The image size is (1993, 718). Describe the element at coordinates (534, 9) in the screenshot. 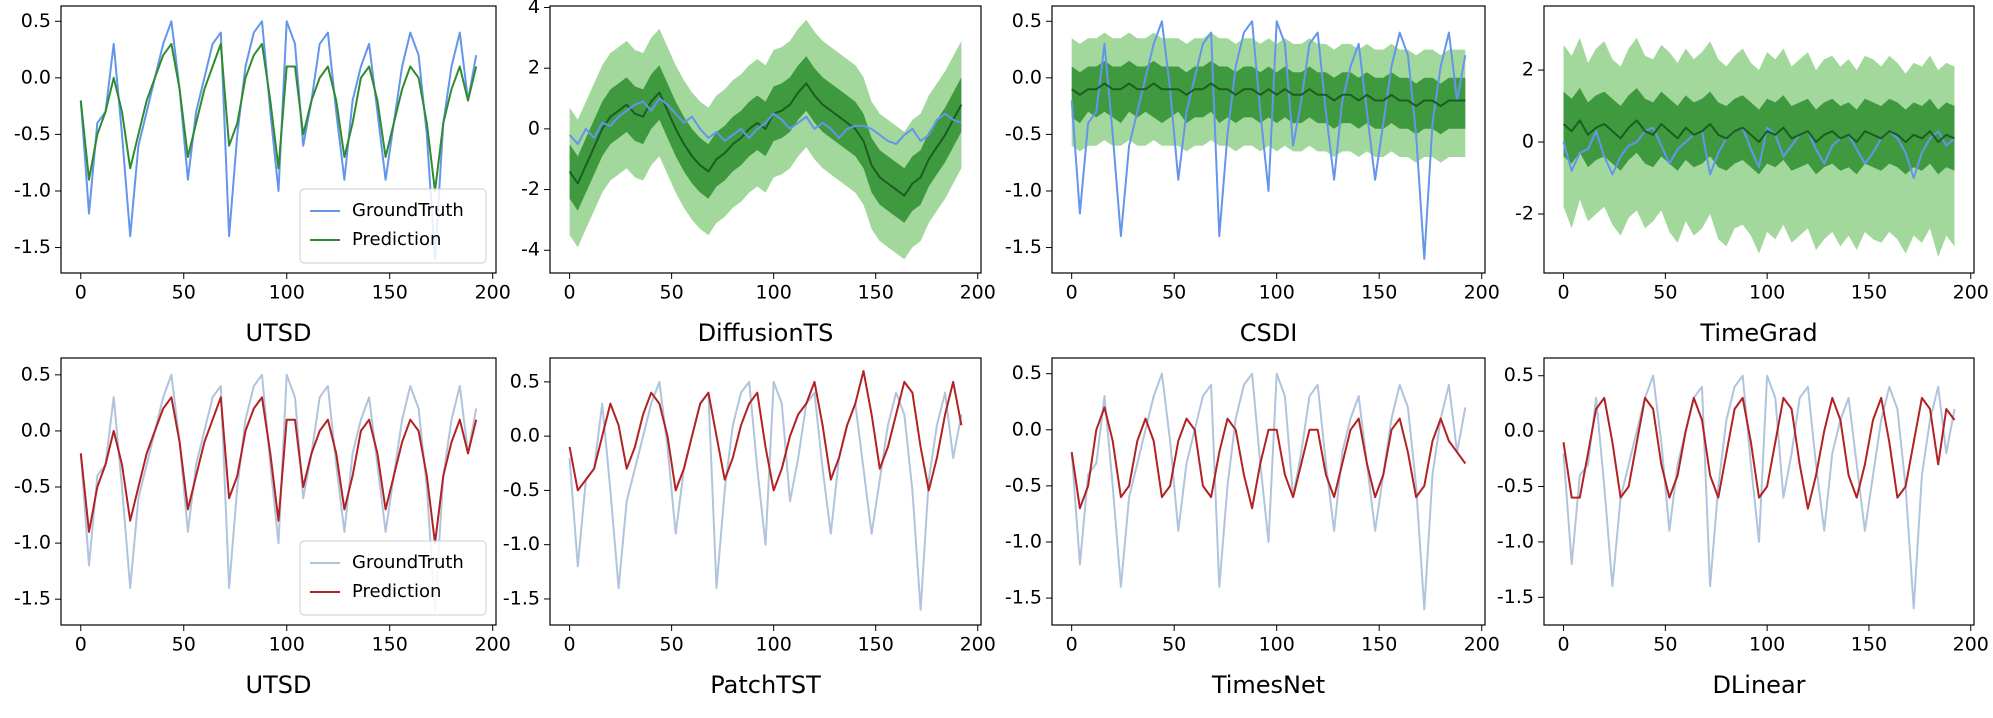

I see `y-tick-label: 4` at that location.